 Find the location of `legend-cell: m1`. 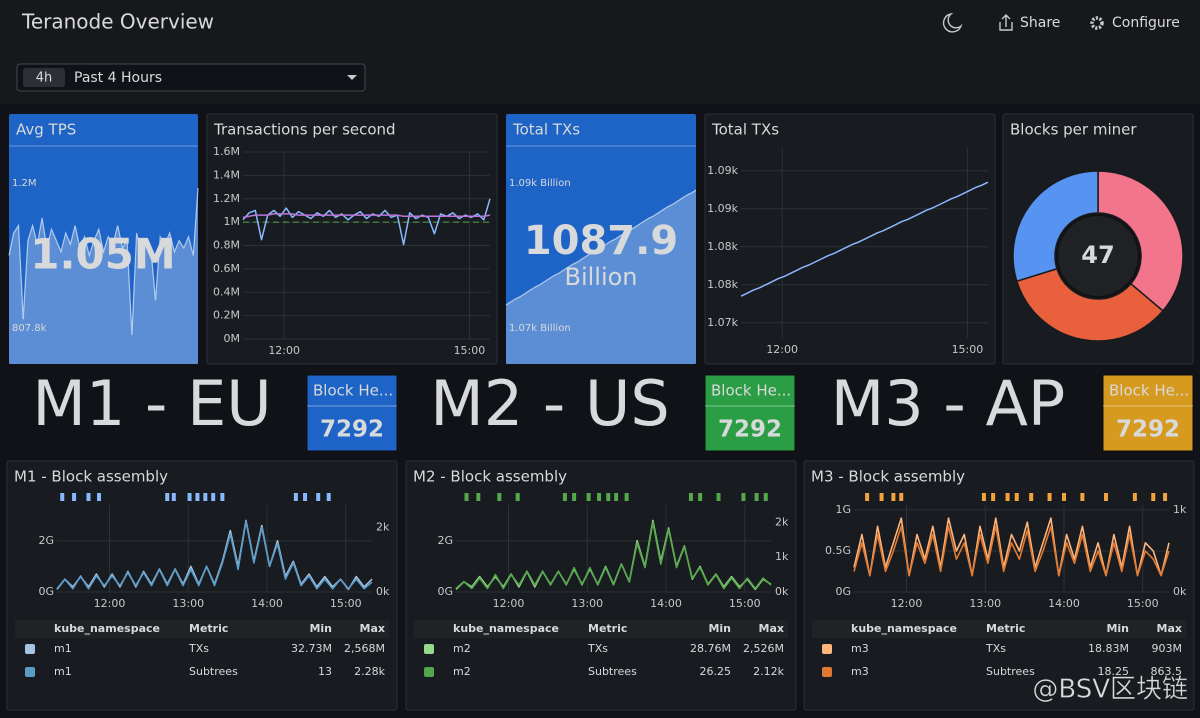

legend-cell: m1 is located at coordinates (63, 648).